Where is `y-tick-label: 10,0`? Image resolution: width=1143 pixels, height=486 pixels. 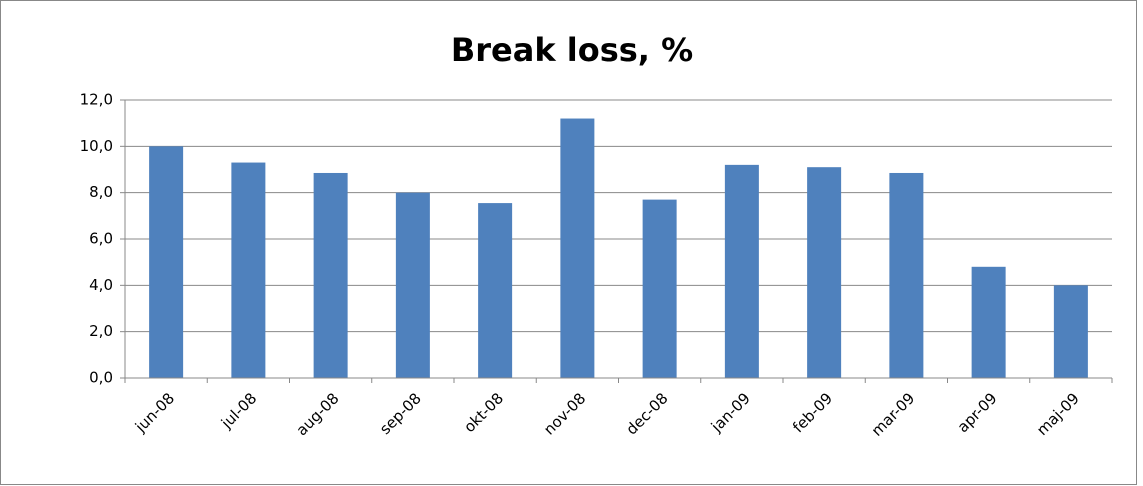 y-tick-label: 10,0 is located at coordinates (96, 146).